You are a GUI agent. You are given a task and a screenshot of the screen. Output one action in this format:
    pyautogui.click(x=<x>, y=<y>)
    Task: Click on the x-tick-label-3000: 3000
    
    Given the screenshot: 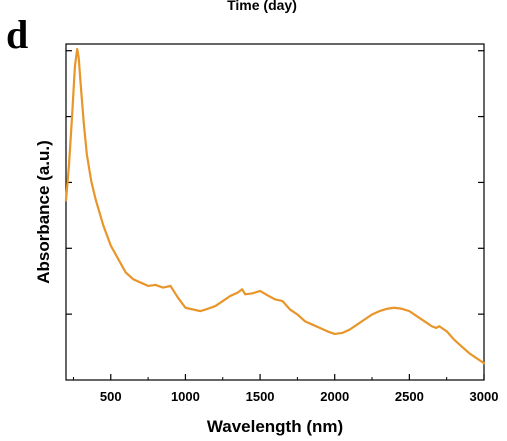 What is the action you would take?
    pyautogui.click(x=484, y=396)
    